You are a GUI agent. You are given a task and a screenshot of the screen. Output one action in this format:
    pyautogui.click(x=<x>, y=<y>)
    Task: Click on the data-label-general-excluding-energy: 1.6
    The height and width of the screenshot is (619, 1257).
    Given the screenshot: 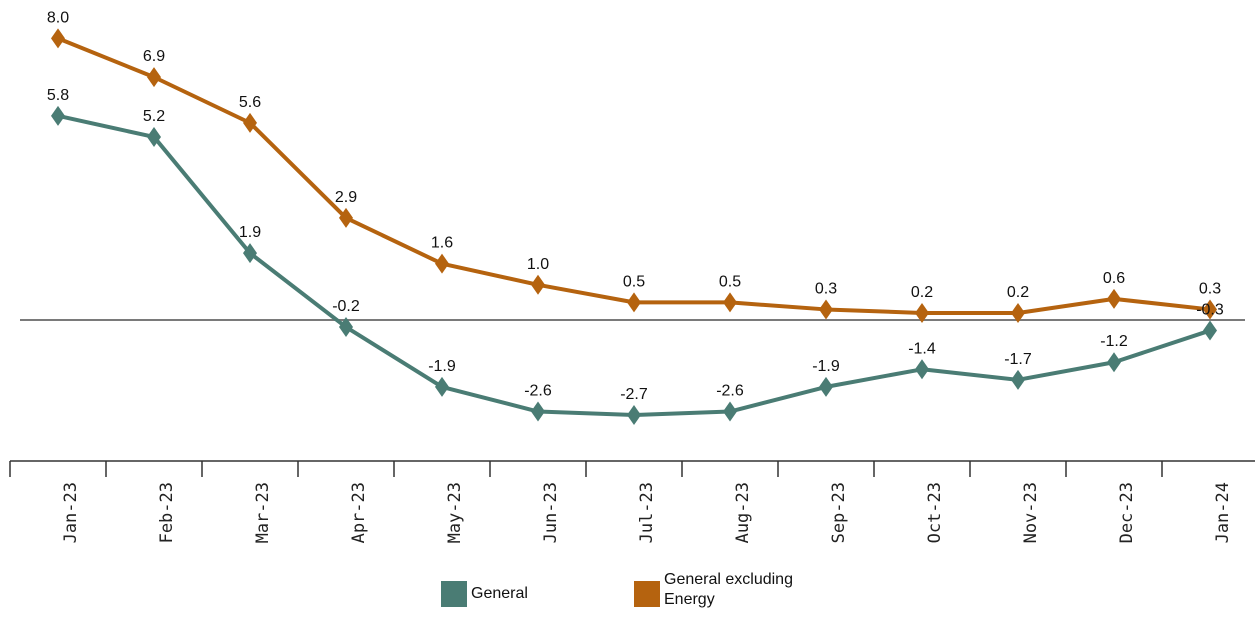 What is the action you would take?
    pyautogui.click(x=442, y=243)
    